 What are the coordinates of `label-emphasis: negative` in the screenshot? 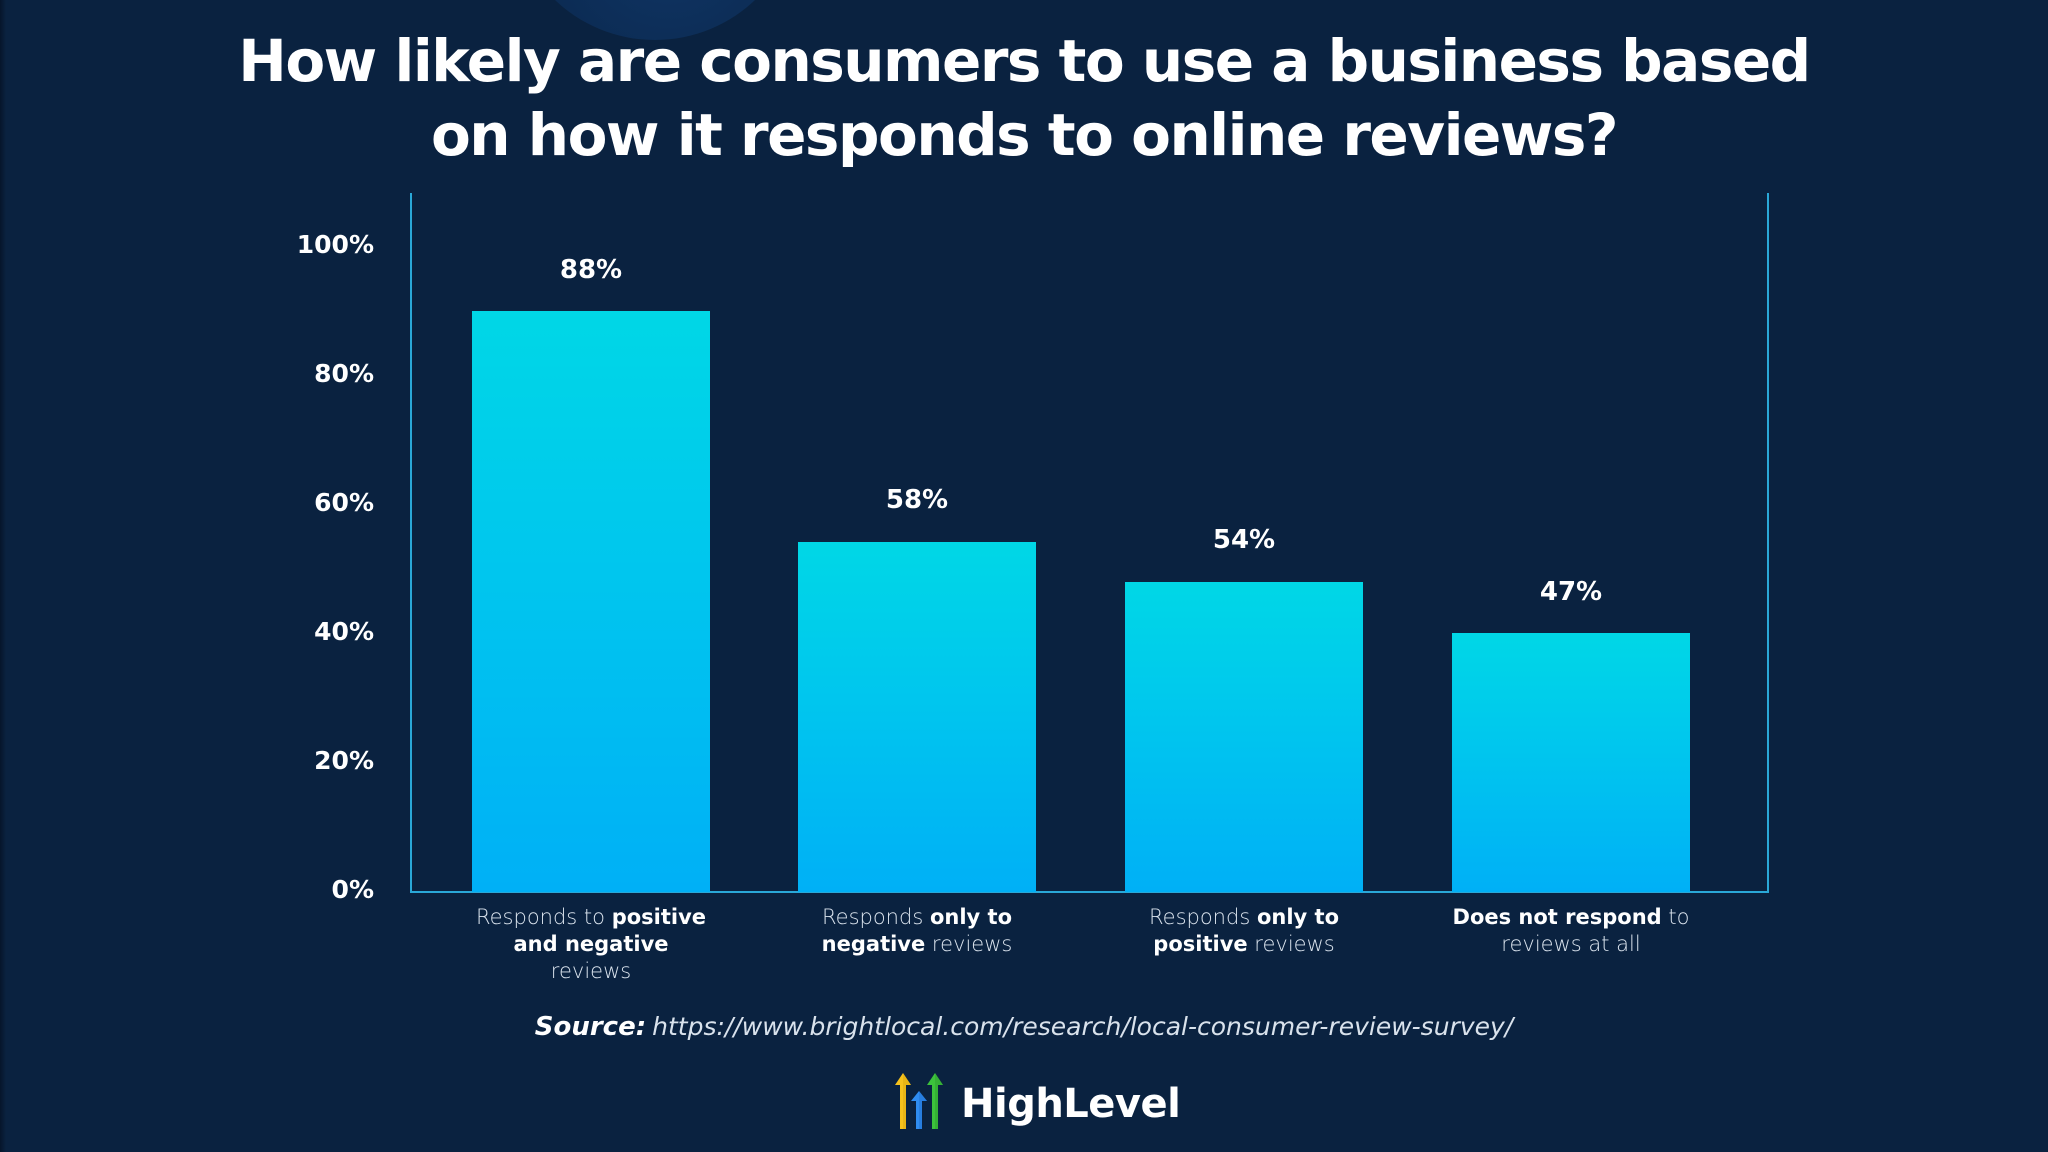 It's located at (873, 944).